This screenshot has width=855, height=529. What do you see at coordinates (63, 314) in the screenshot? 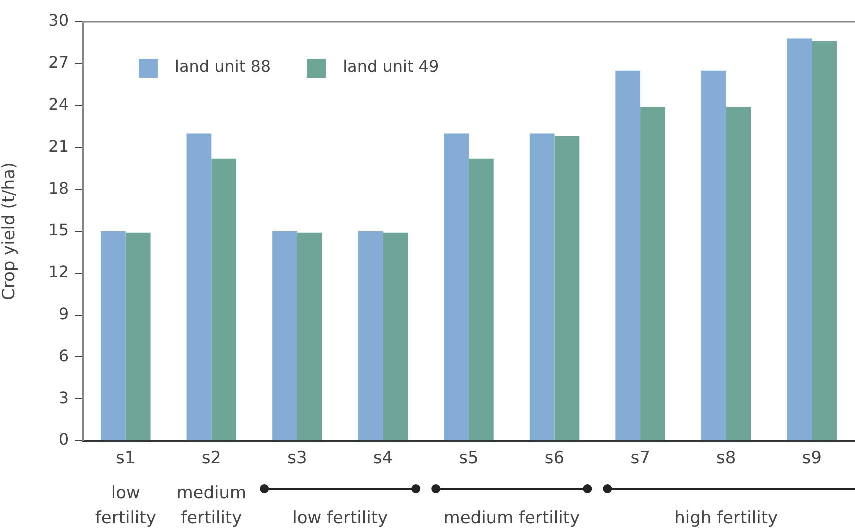
I see `y-tick-label: 9` at bounding box center [63, 314].